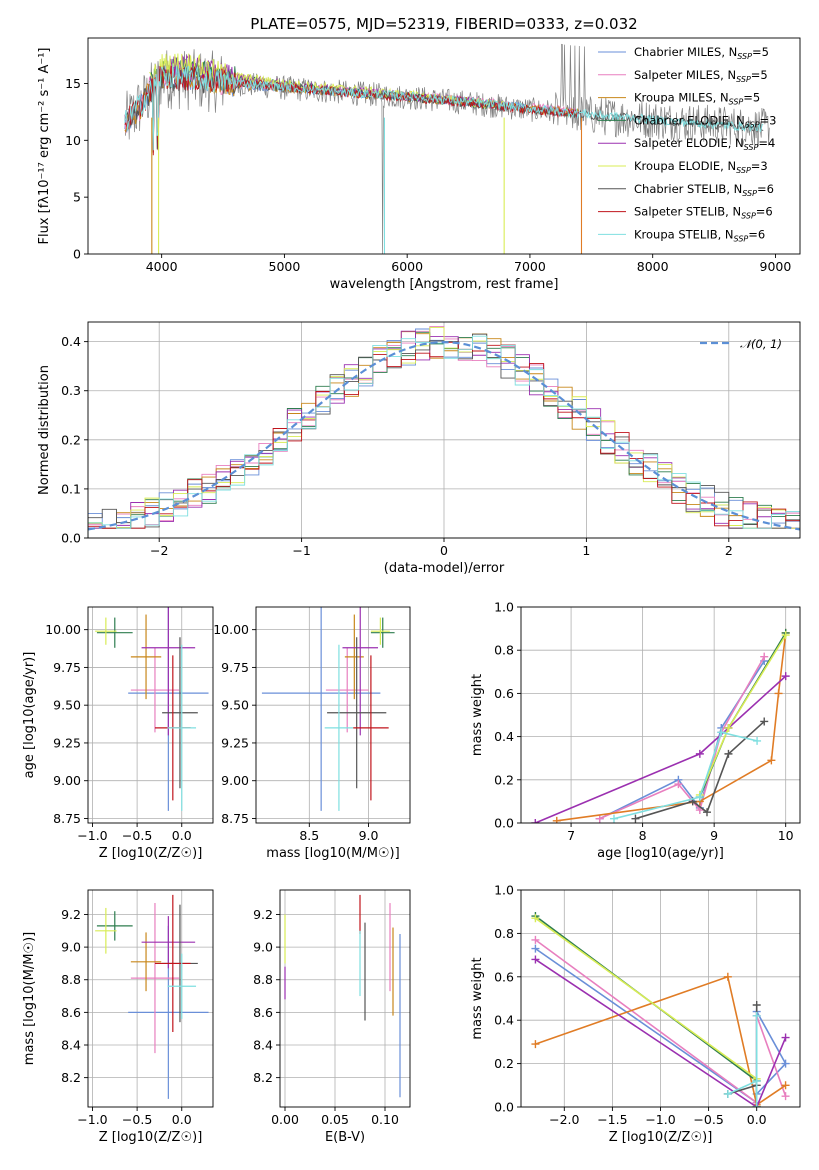 The height and width of the screenshot is (1170, 819). I want to click on spectrum-xtick-label: 5000, so click(285, 266).